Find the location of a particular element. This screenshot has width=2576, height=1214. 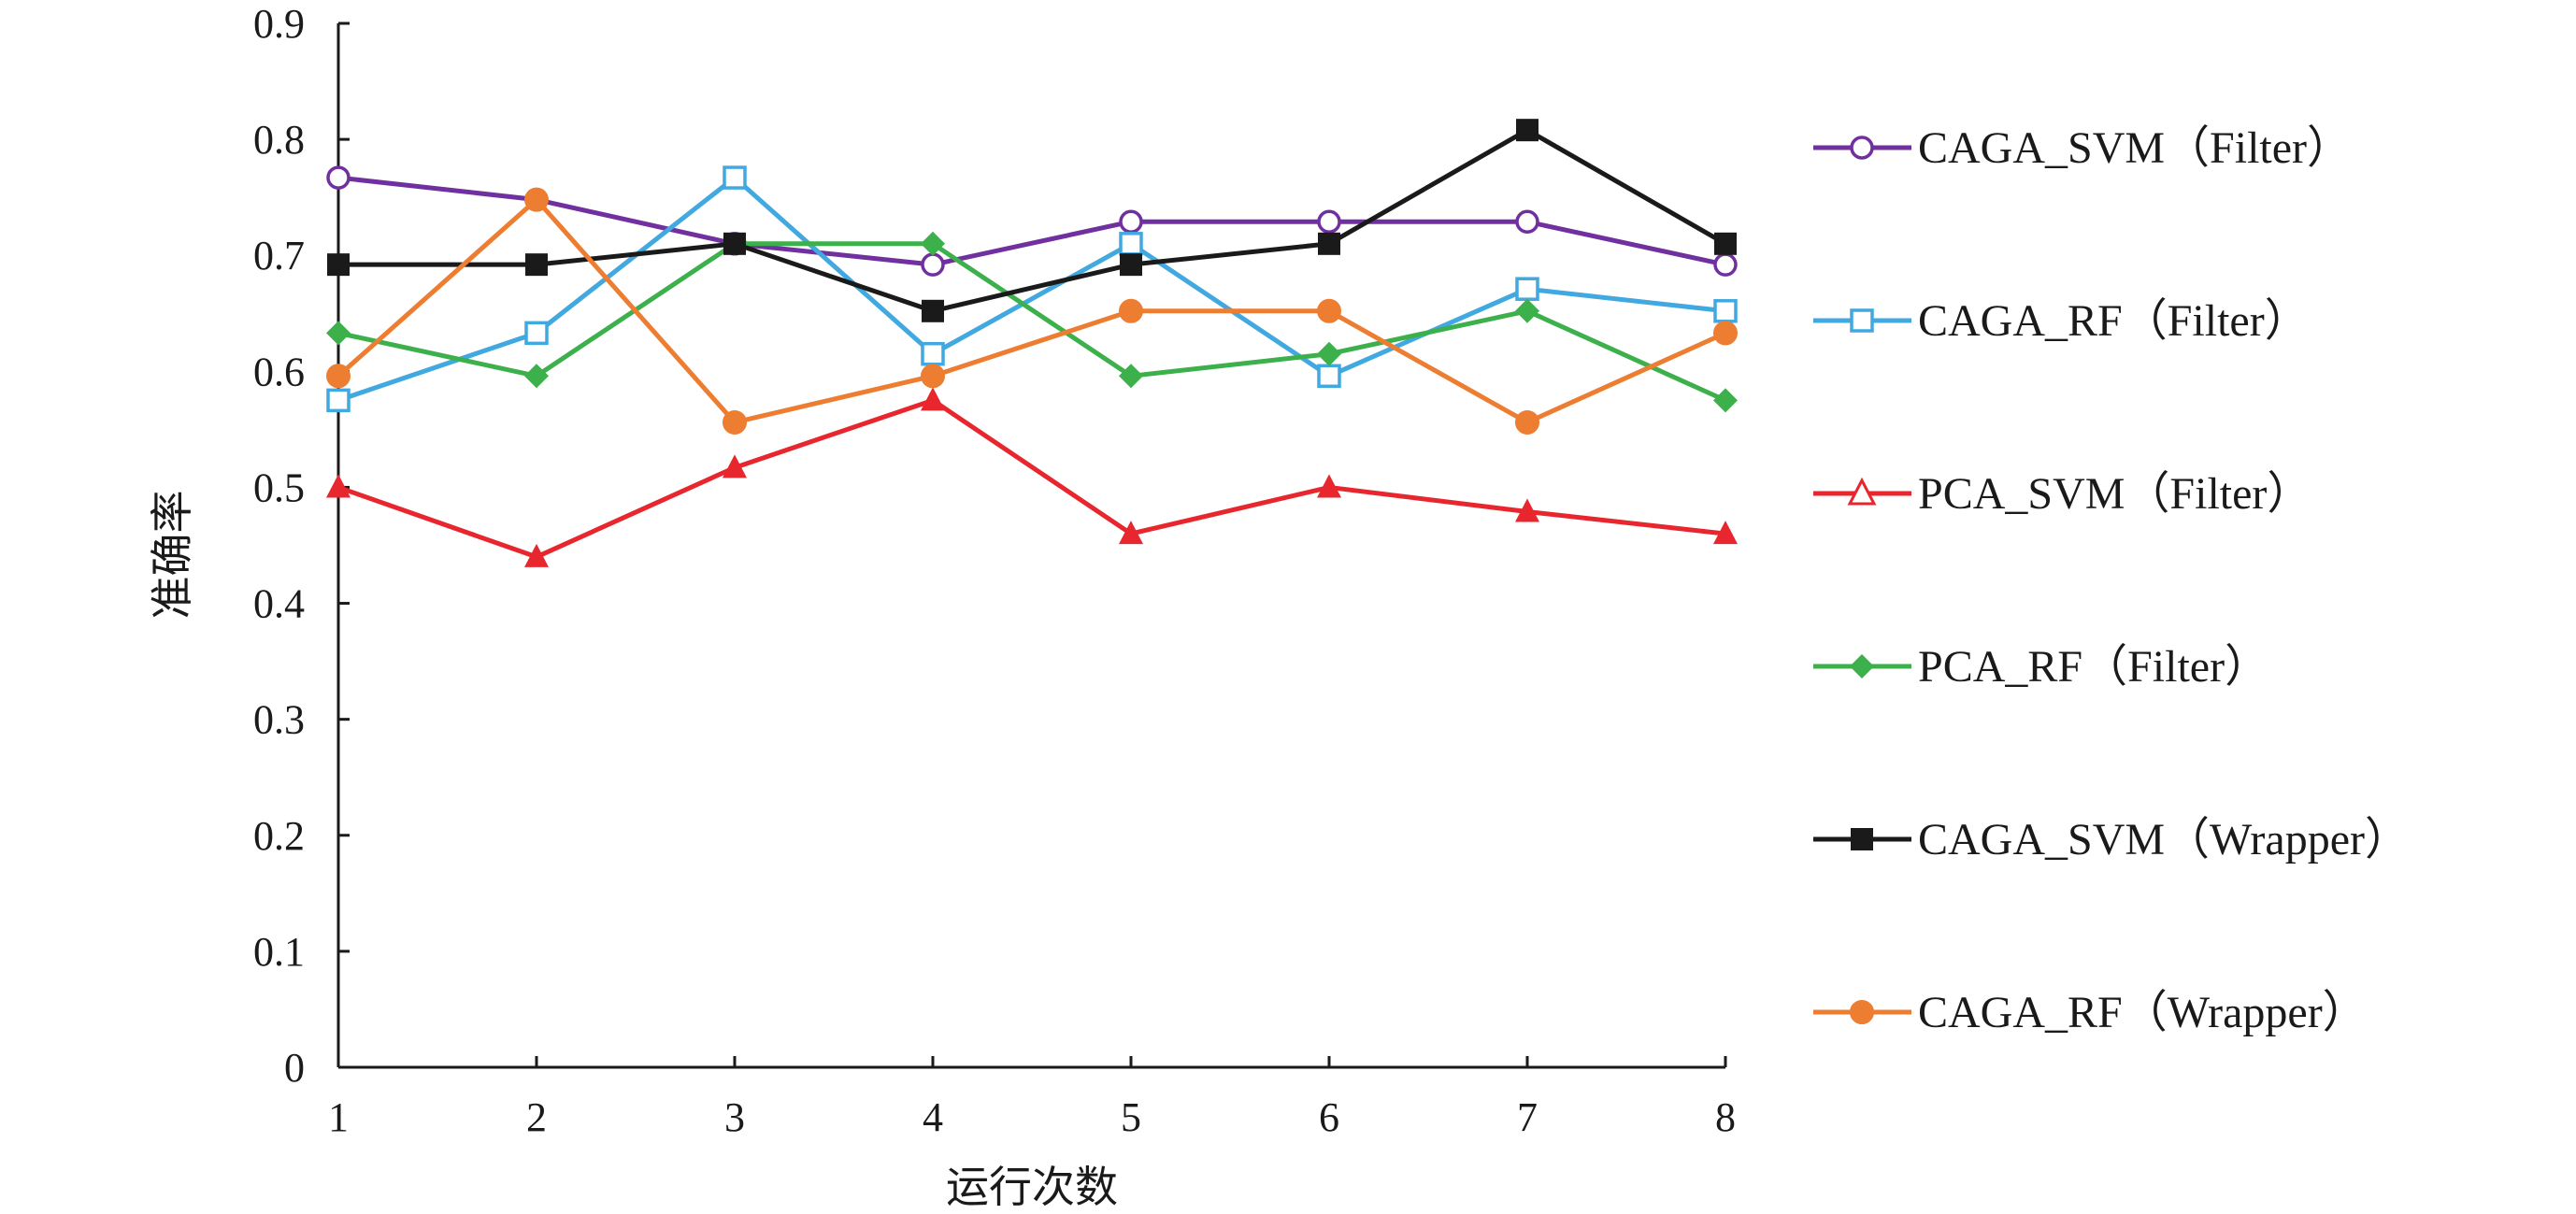

y-tick-label: 0.8 is located at coordinates (279, 140).